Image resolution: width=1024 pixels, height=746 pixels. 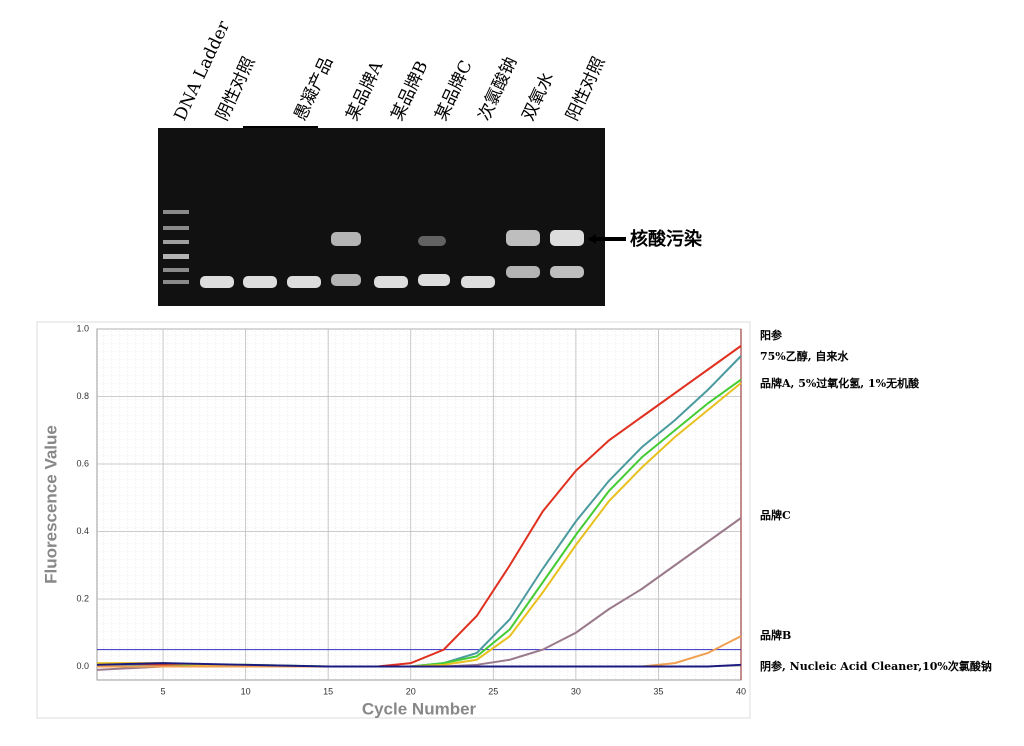 I want to click on x-tick-label: 35, so click(x=658, y=691).